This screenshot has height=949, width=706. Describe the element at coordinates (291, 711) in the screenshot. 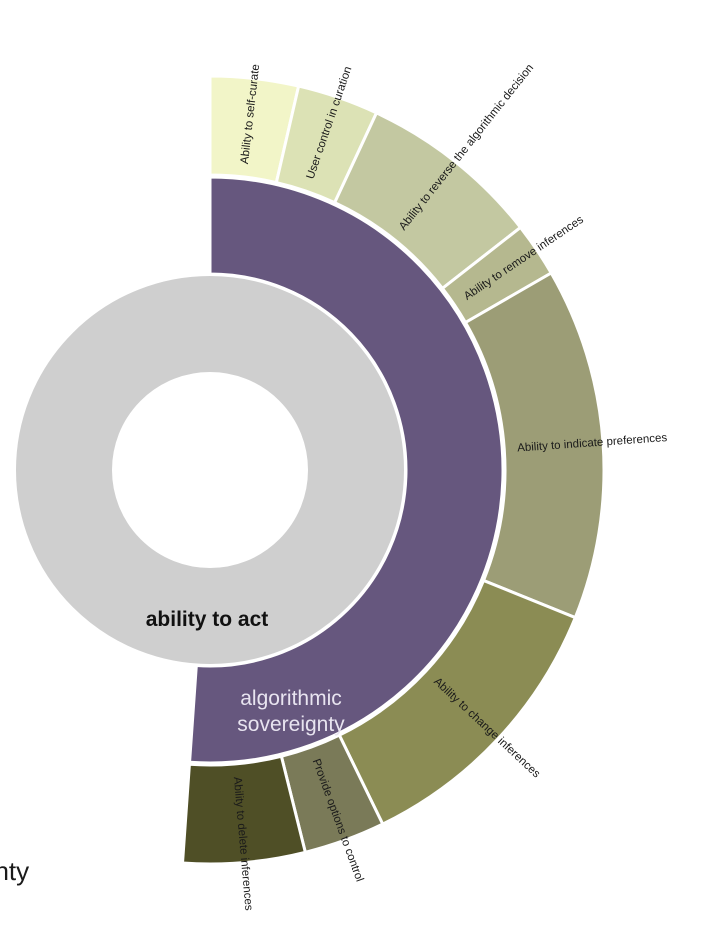

I see `middle-ring-label: algorithmic sovereignty` at that location.